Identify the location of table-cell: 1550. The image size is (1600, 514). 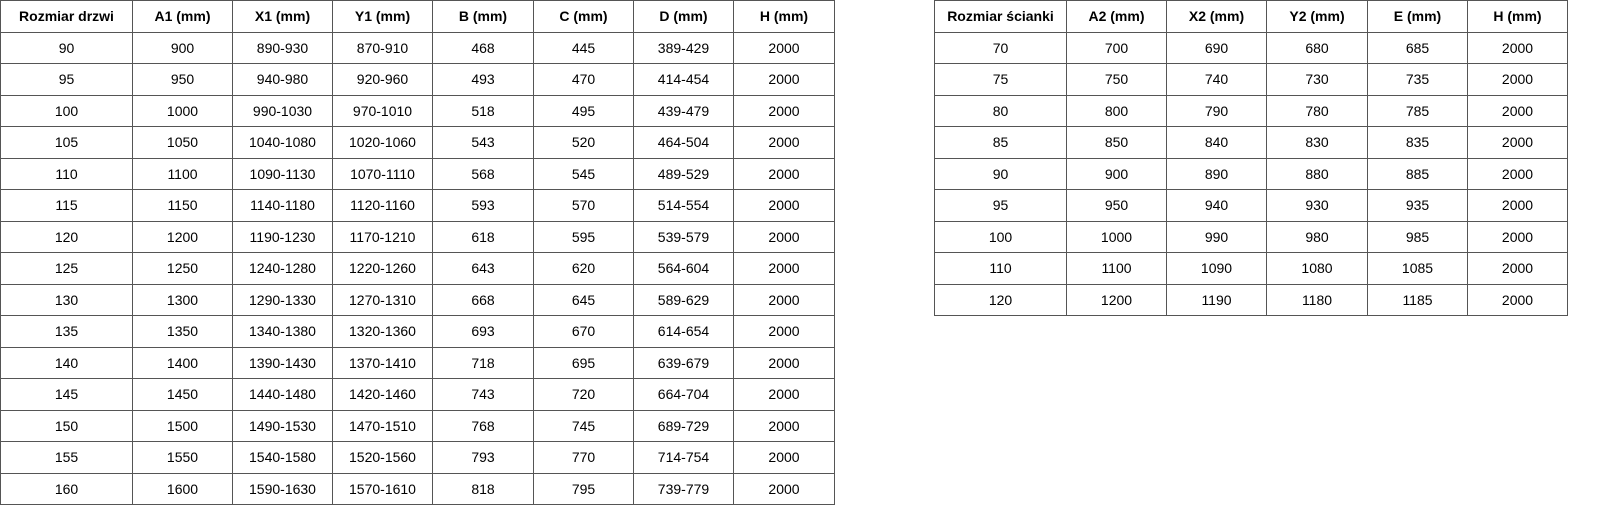
(182, 457).